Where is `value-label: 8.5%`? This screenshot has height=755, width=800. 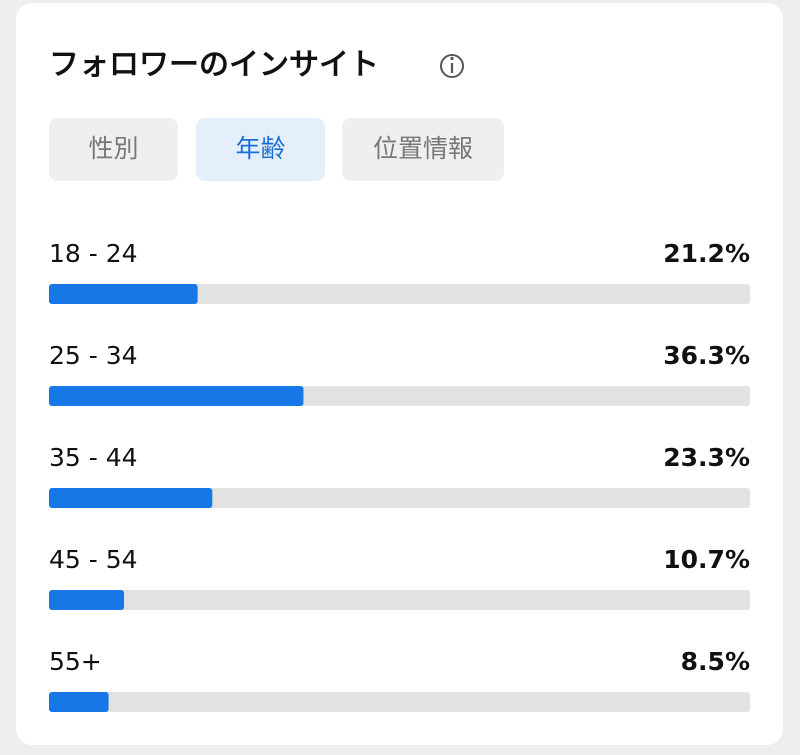
value-label: 8.5% is located at coordinates (715, 661).